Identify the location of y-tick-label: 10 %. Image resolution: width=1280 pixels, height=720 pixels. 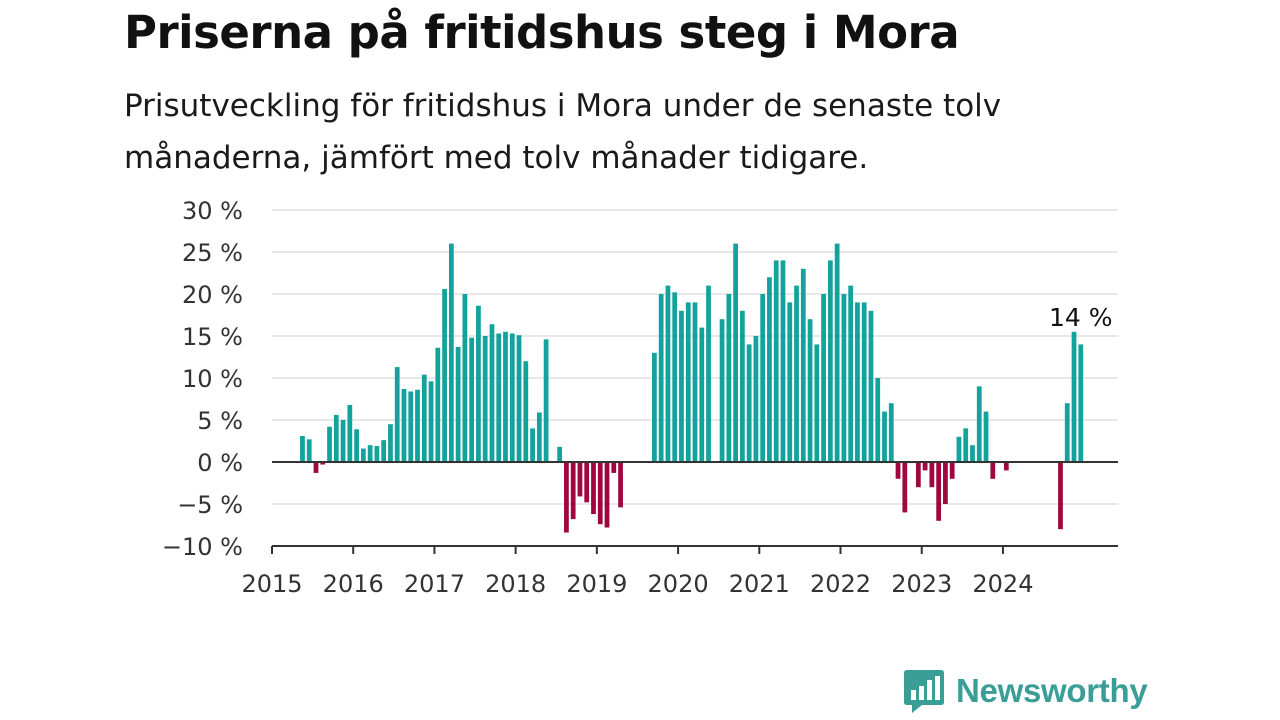
(212, 379).